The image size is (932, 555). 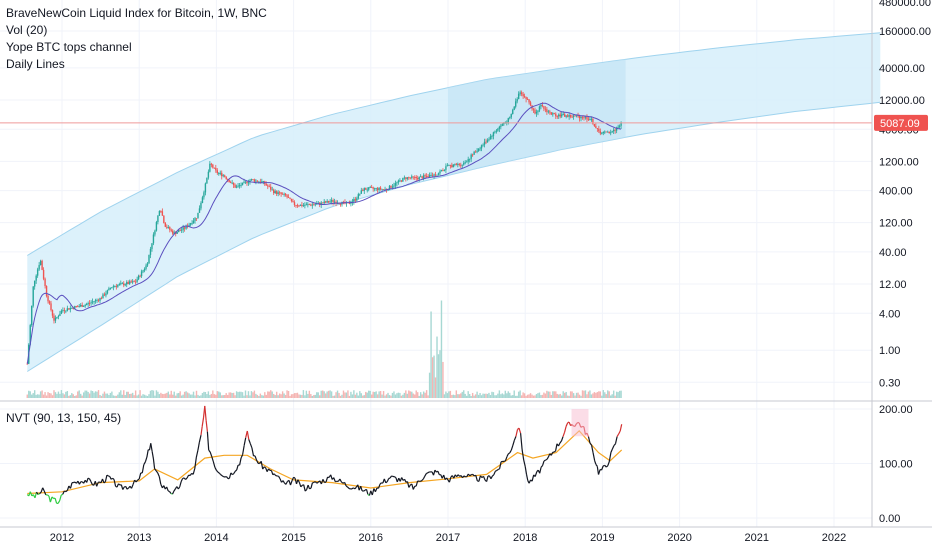 What do you see at coordinates (834, 538) in the screenshot?
I see `x-tick-label: 2022` at bounding box center [834, 538].